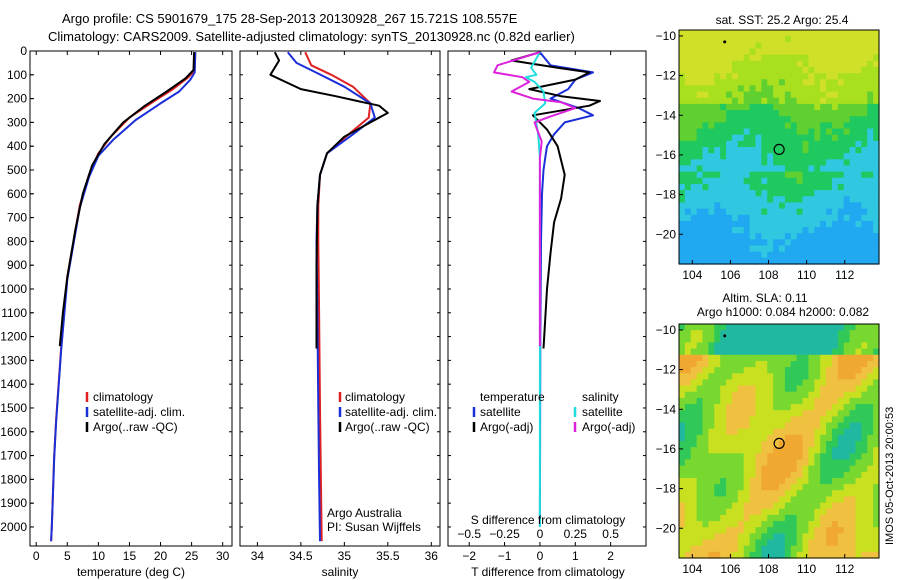  Describe the element at coordinates (768, 155) in the screenshot. I see `sst-map: 104 106 108 110 112−10−12−14−16−18−20` at that location.